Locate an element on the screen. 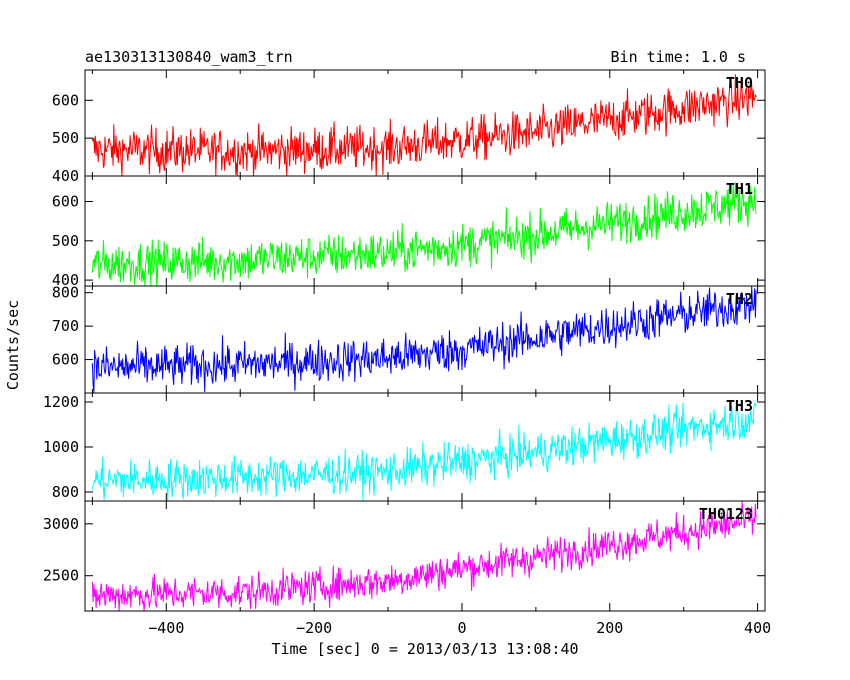 The image size is (850, 680). series-line-th0 is located at coordinates (424, 125).